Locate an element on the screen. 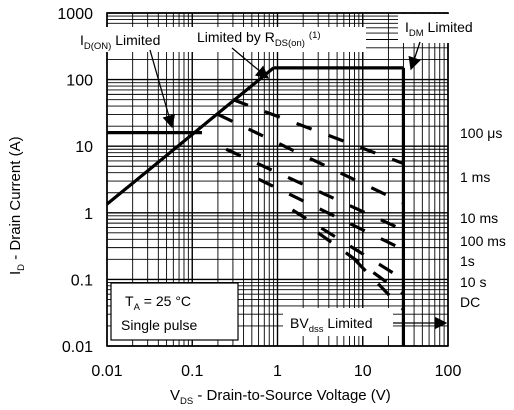 This screenshot has width=514, height=410. conditions-box: TA = 25 °C Single pulse is located at coordinates (174, 311).